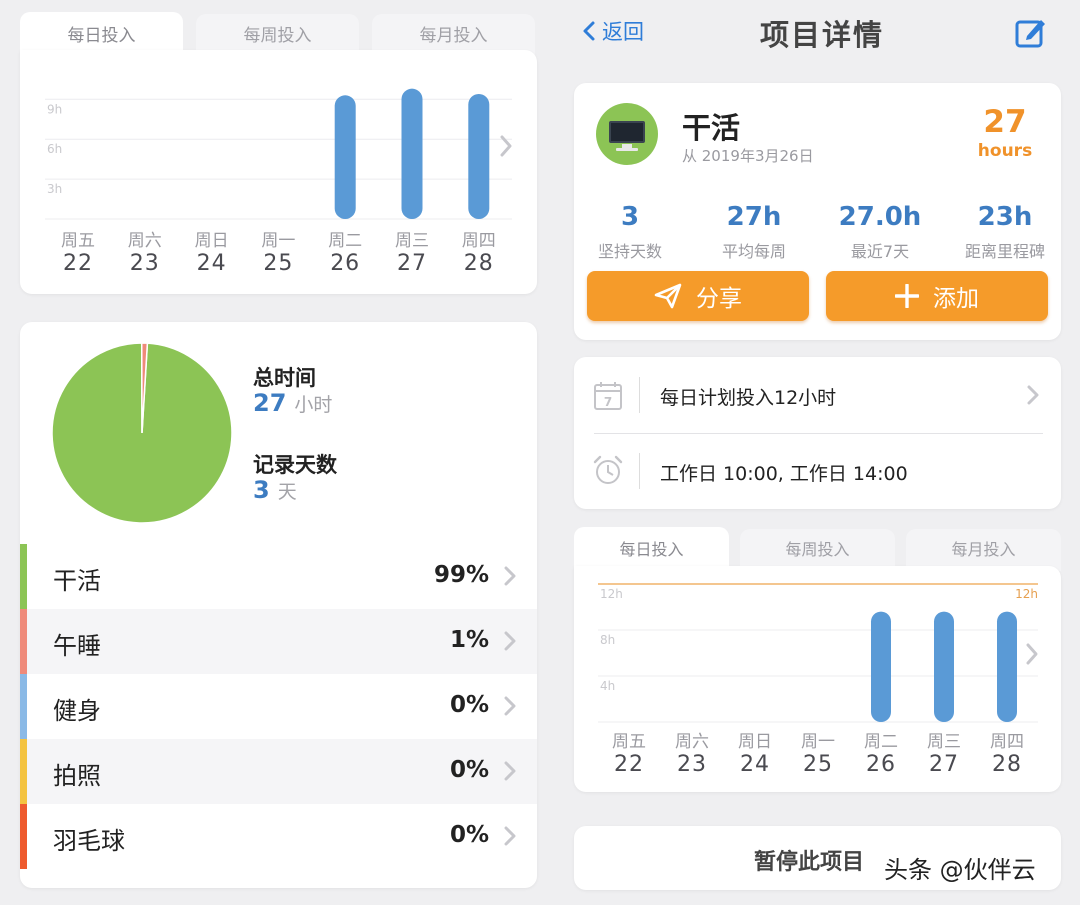 The width and height of the screenshot is (1080, 905). What do you see at coordinates (613, 31) in the screenshot?
I see `back-button: 返回` at bounding box center [613, 31].